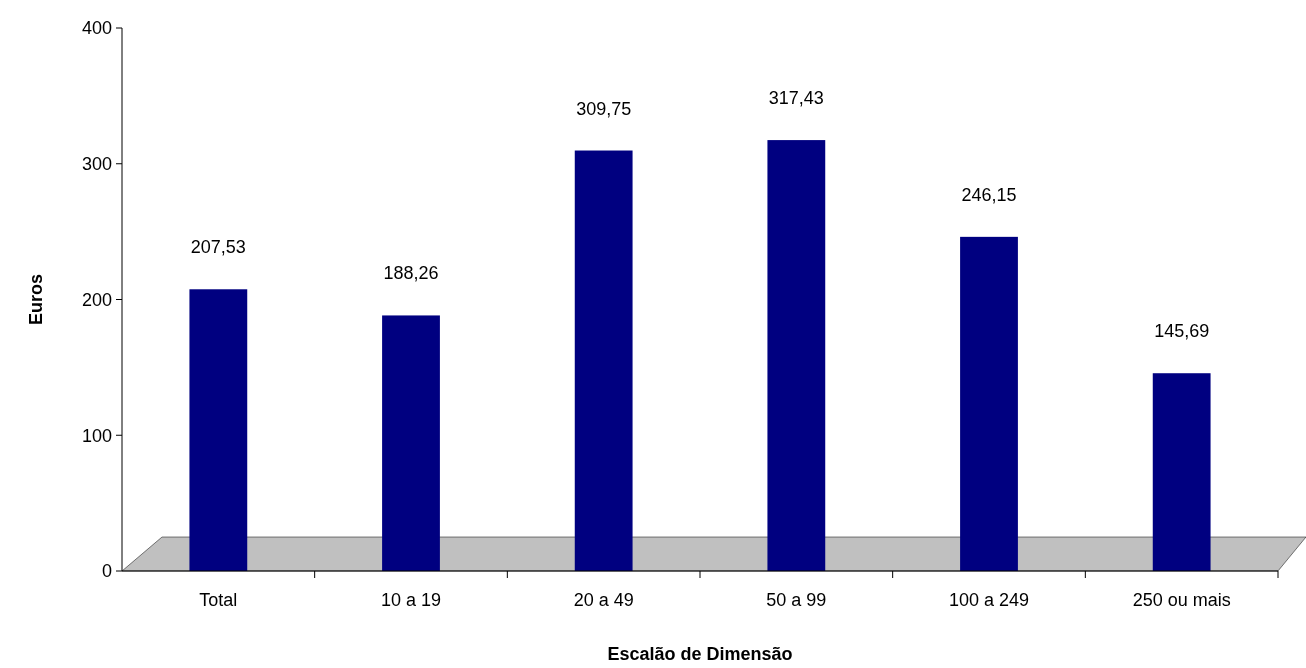  Describe the element at coordinates (96, 435) in the screenshot. I see `y-tick-label: 100` at that location.